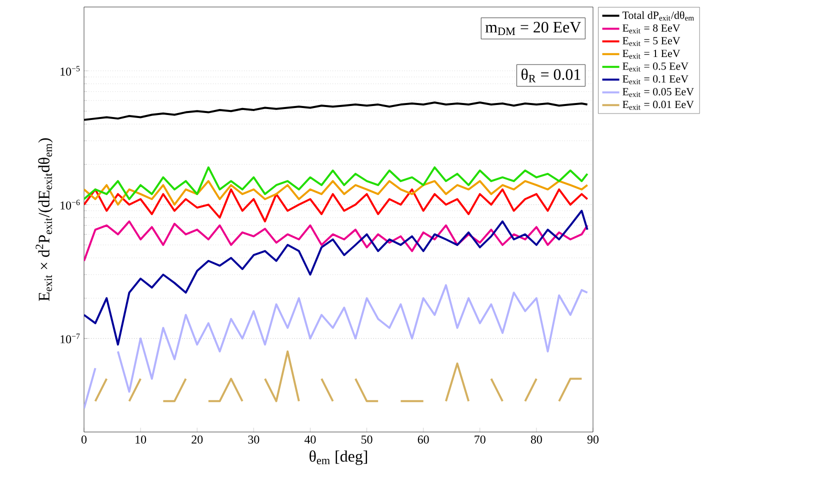 The height and width of the screenshot is (497, 816). I want to click on x-tick-label: 90, so click(593, 440).